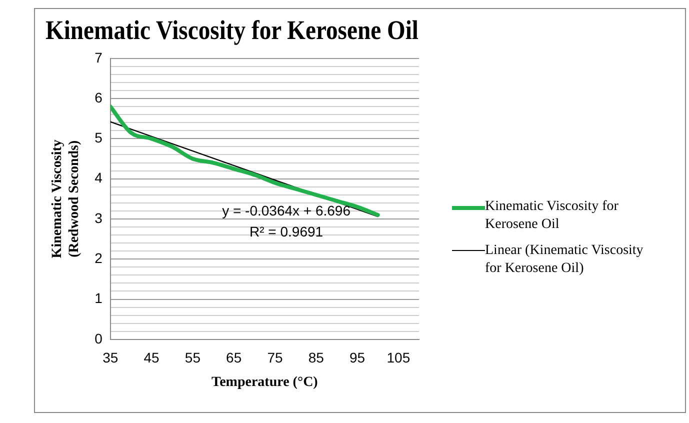  Describe the element at coordinates (234, 358) in the screenshot. I see `x-tick-label: 65` at that location.